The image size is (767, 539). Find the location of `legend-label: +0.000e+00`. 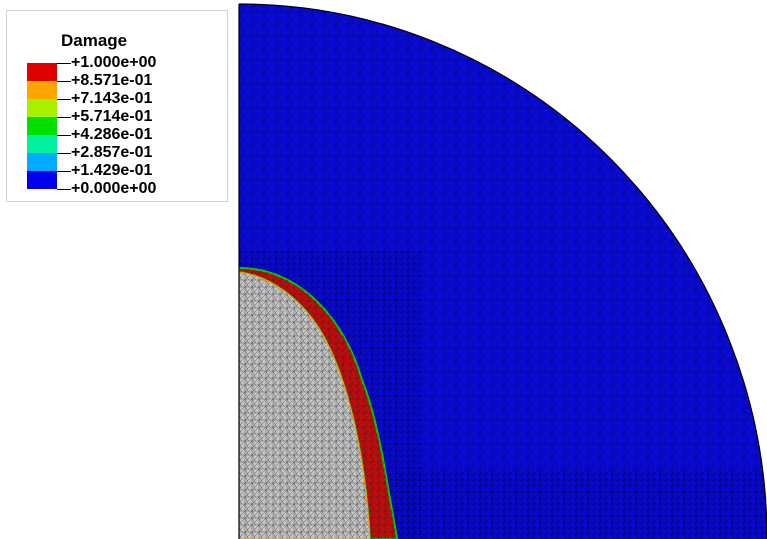

legend-label: +0.000e+00 is located at coordinates (114, 188).